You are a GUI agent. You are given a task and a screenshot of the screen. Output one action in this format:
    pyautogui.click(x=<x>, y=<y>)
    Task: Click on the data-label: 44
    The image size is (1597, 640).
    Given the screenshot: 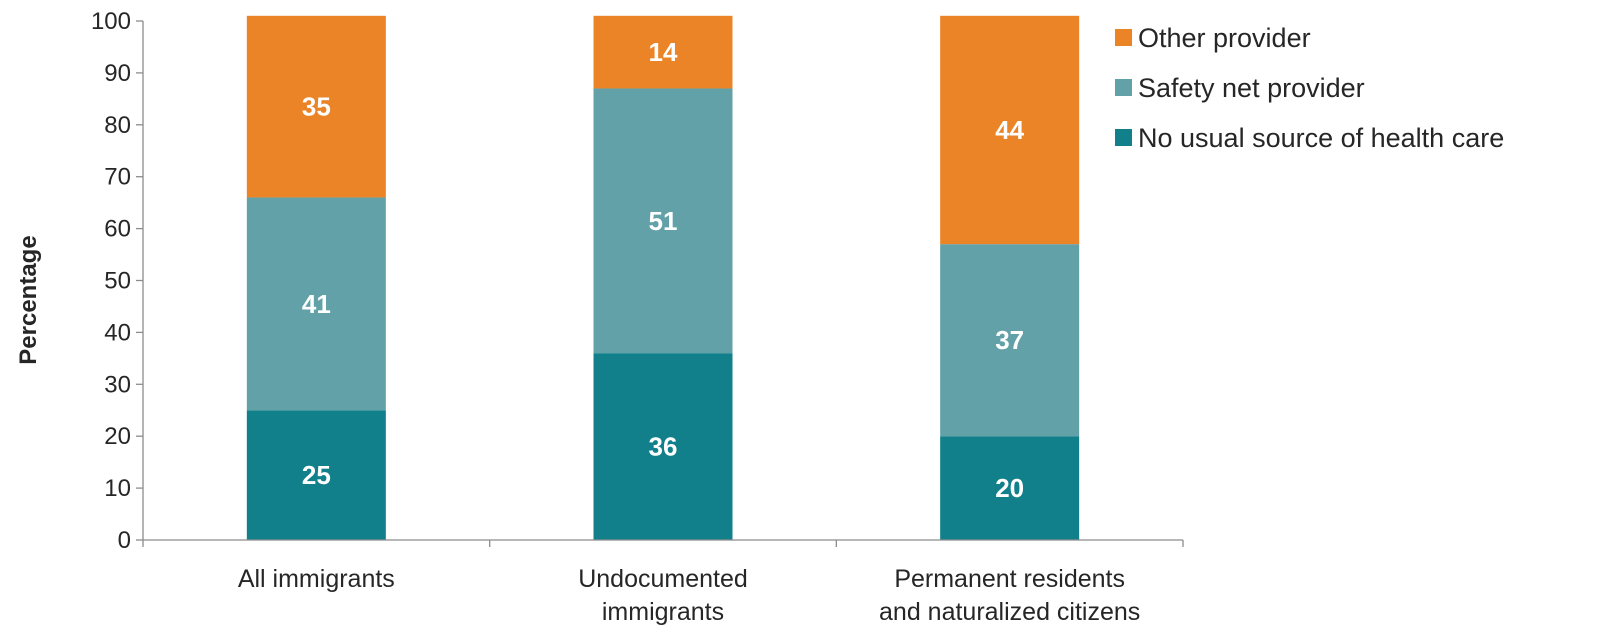 What is the action you would take?
    pyautogui.click(x=1009, y=130)
    